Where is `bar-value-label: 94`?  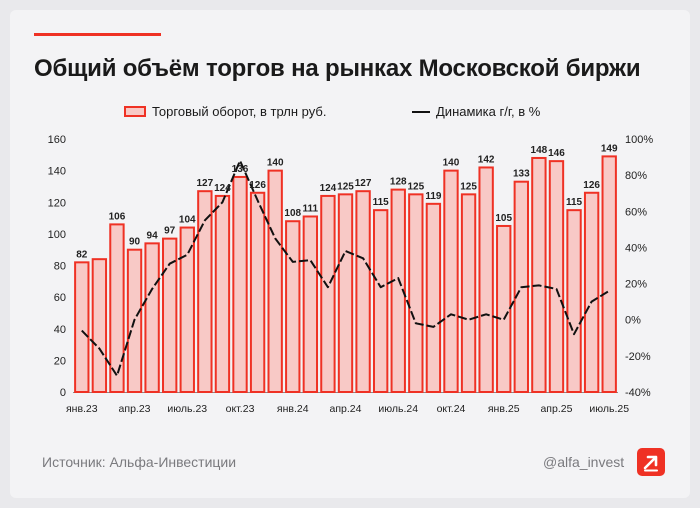 bar-value-label: 94 is located at coordinates (153, 235).